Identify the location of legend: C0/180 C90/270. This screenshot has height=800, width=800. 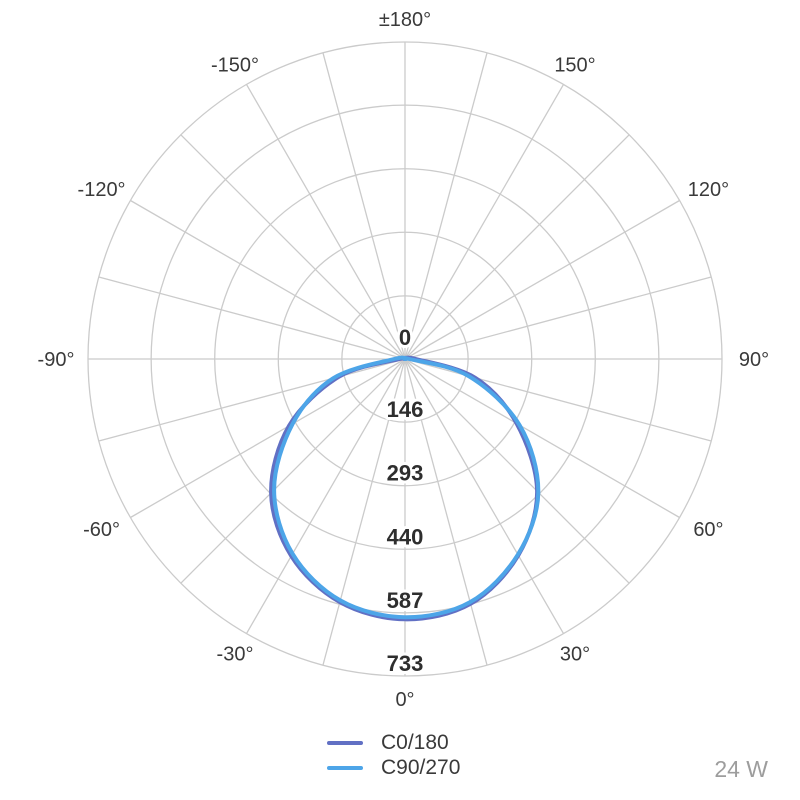
(394, 755).